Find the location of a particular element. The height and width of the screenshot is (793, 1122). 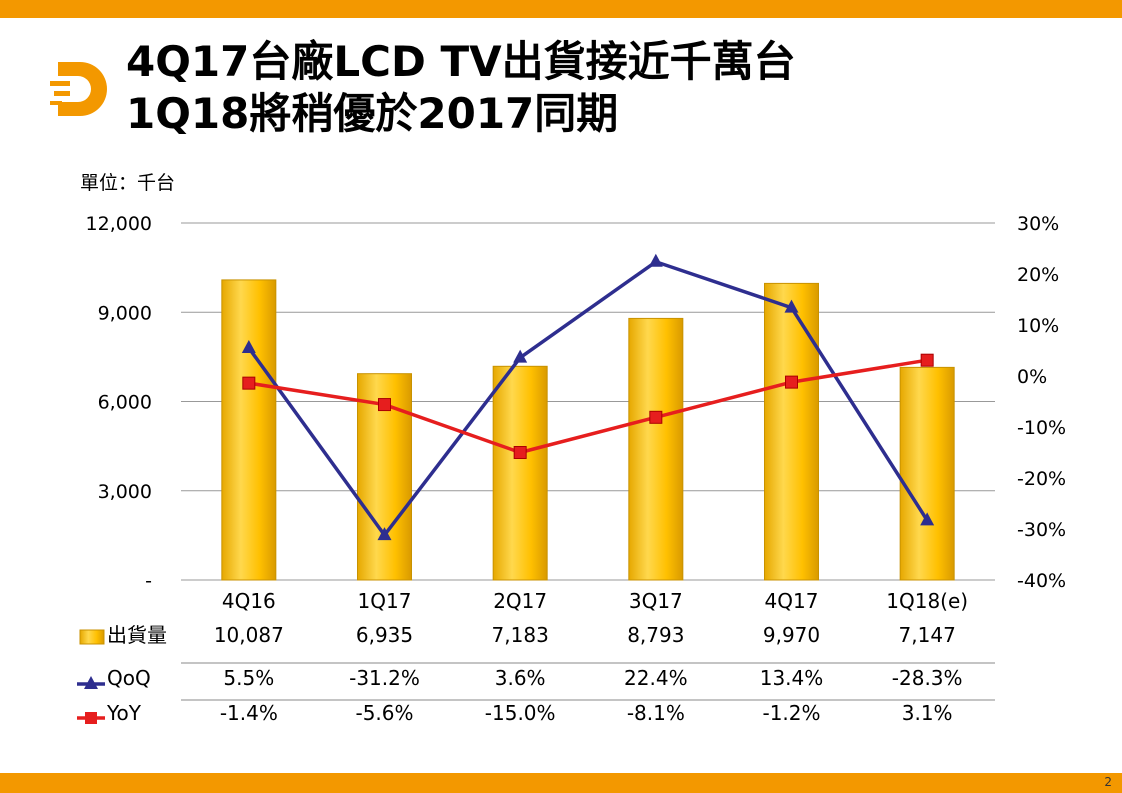

table-cell: -28.3% is located at coordinates (927, 678).